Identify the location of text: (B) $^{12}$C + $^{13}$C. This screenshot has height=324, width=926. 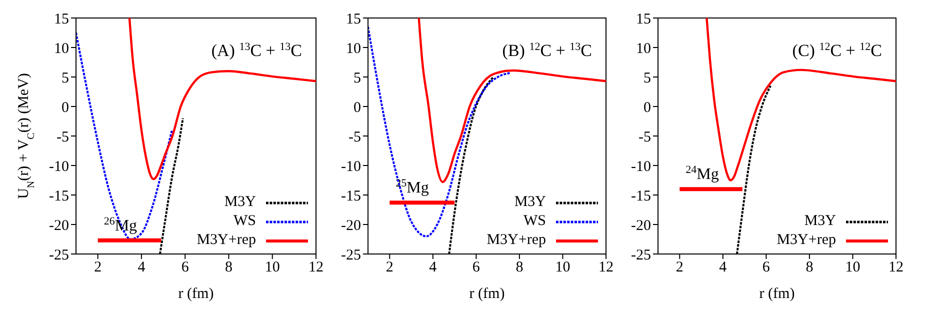
(547, 50).